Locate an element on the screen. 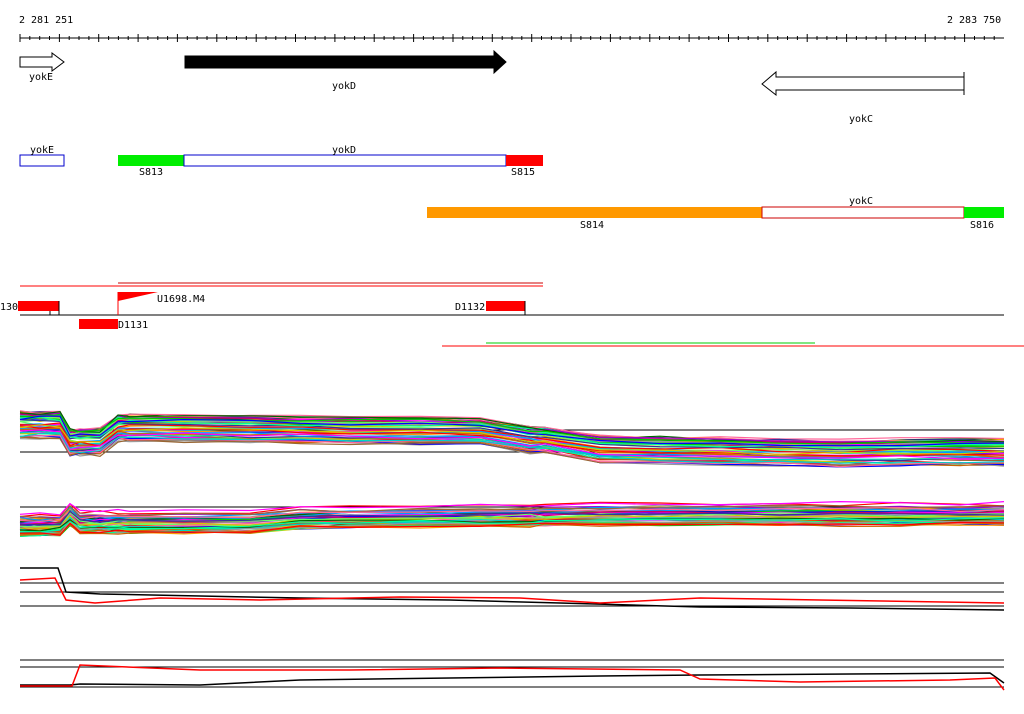 This screenshot has height=714, width=1024. feature-label-130: 130 is located at coordinates (9, 307).